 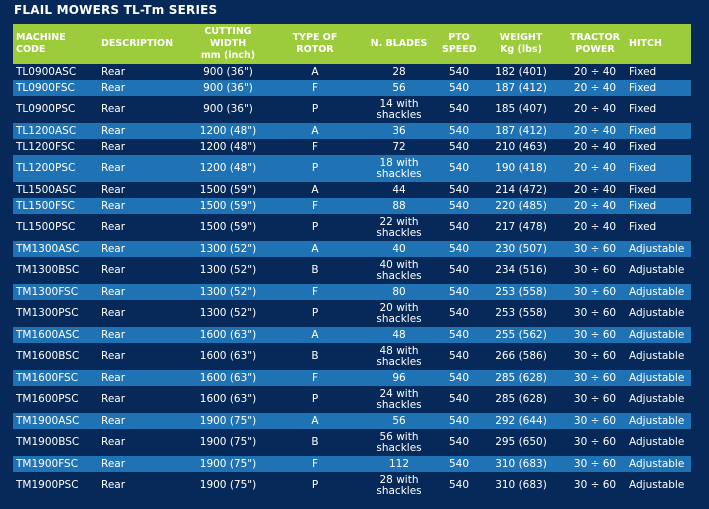 I want to click on cell-weight: 187 (412), so click(x=521, y=131).